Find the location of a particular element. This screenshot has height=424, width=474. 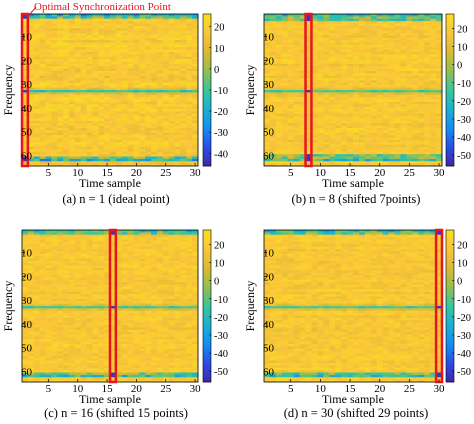

y-tick-label: 40 is located at coordinates (269, 109).